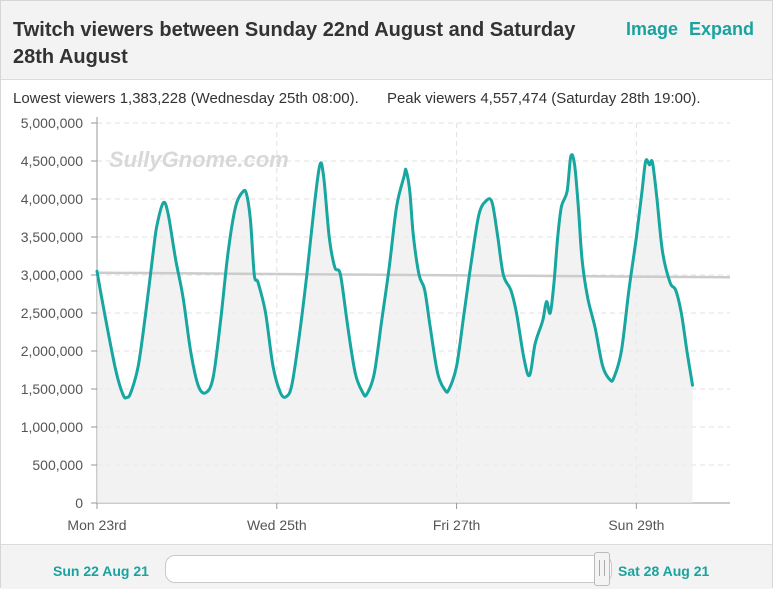  What do you see at coordinates (52, 427) in the screenshot?
I see `y-tick-label: 1,000,000` at bounding box center [52, 427].